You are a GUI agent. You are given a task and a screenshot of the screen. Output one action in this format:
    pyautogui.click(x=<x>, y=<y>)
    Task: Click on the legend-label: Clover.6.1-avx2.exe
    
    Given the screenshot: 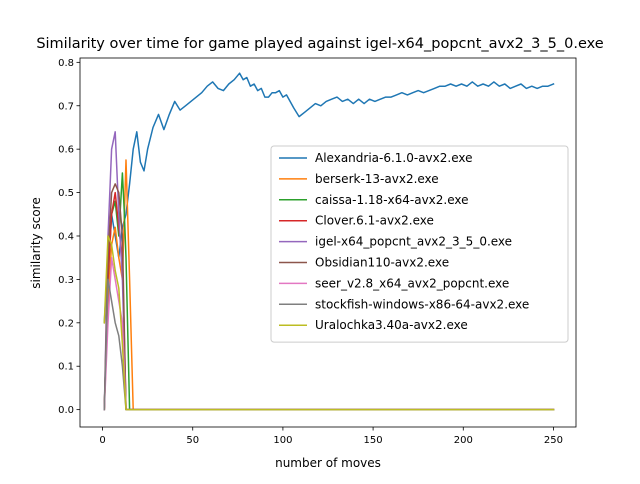 What is the action you would take?
    pyautogui.click(x=374, y=221)
    